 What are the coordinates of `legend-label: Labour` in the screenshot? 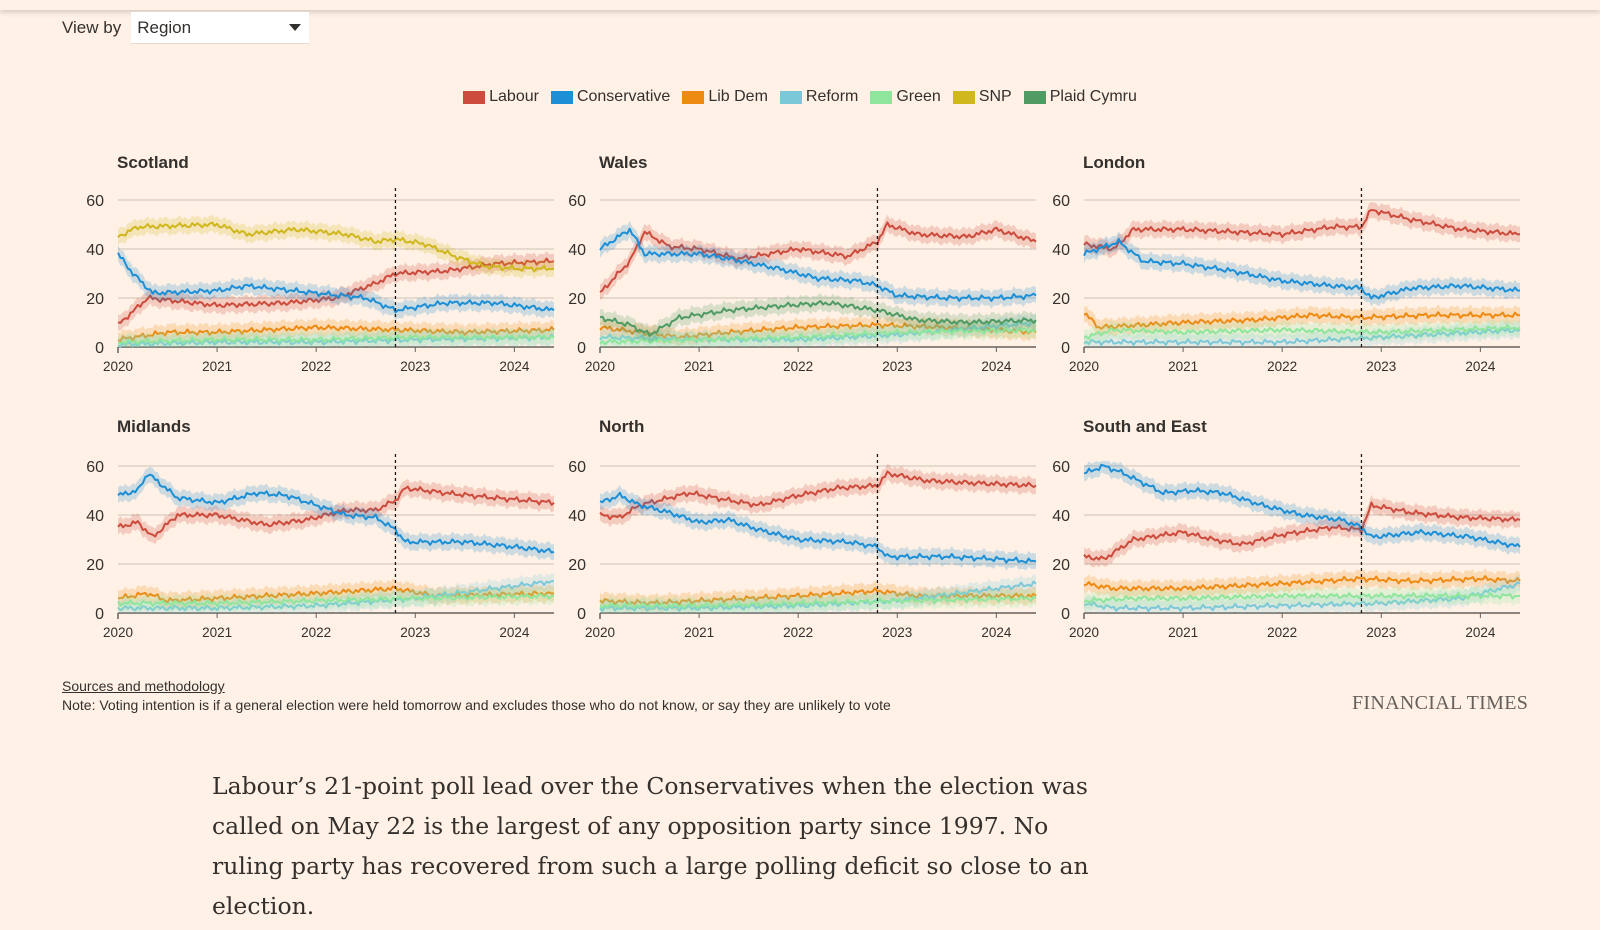 It's located at (514, 96).